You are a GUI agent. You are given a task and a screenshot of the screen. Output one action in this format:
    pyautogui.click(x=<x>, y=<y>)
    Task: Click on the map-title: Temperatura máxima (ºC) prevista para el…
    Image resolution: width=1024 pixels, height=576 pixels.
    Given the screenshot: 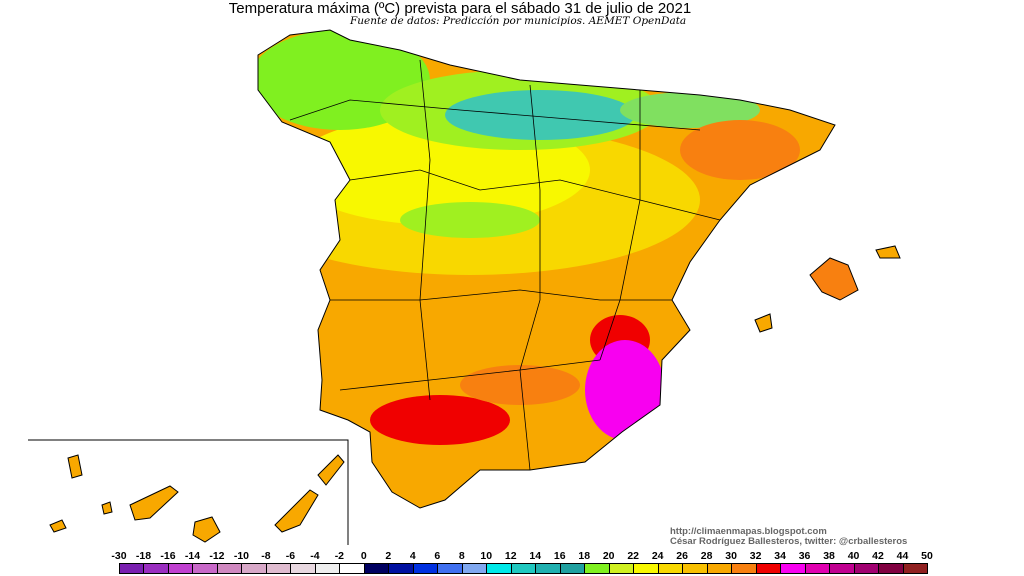 What is the action you would take?
    pyautogui.click(x=460, y=8)
    